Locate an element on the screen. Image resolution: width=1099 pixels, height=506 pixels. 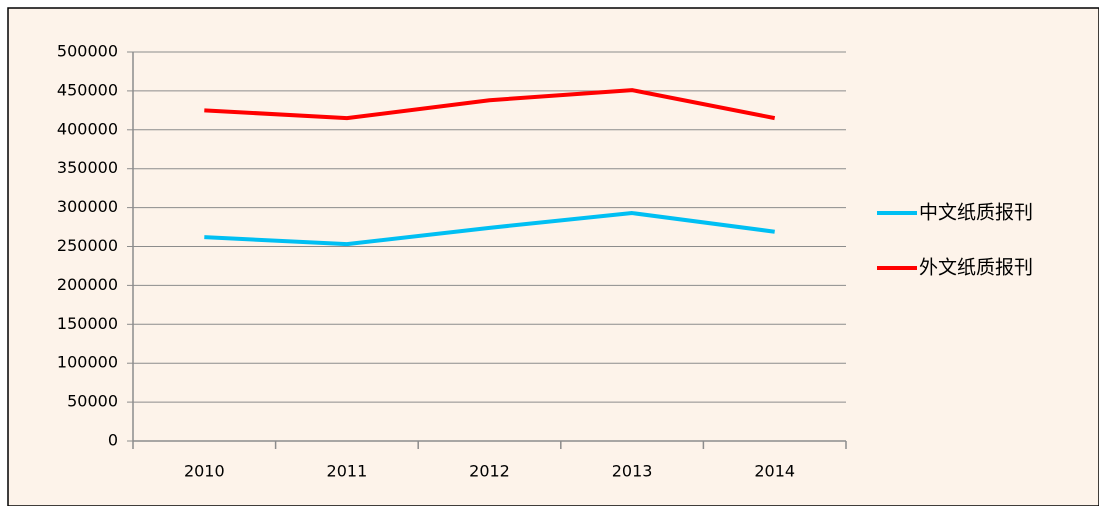
y-tick-label: 150000 is located at coordinates (87, 323).